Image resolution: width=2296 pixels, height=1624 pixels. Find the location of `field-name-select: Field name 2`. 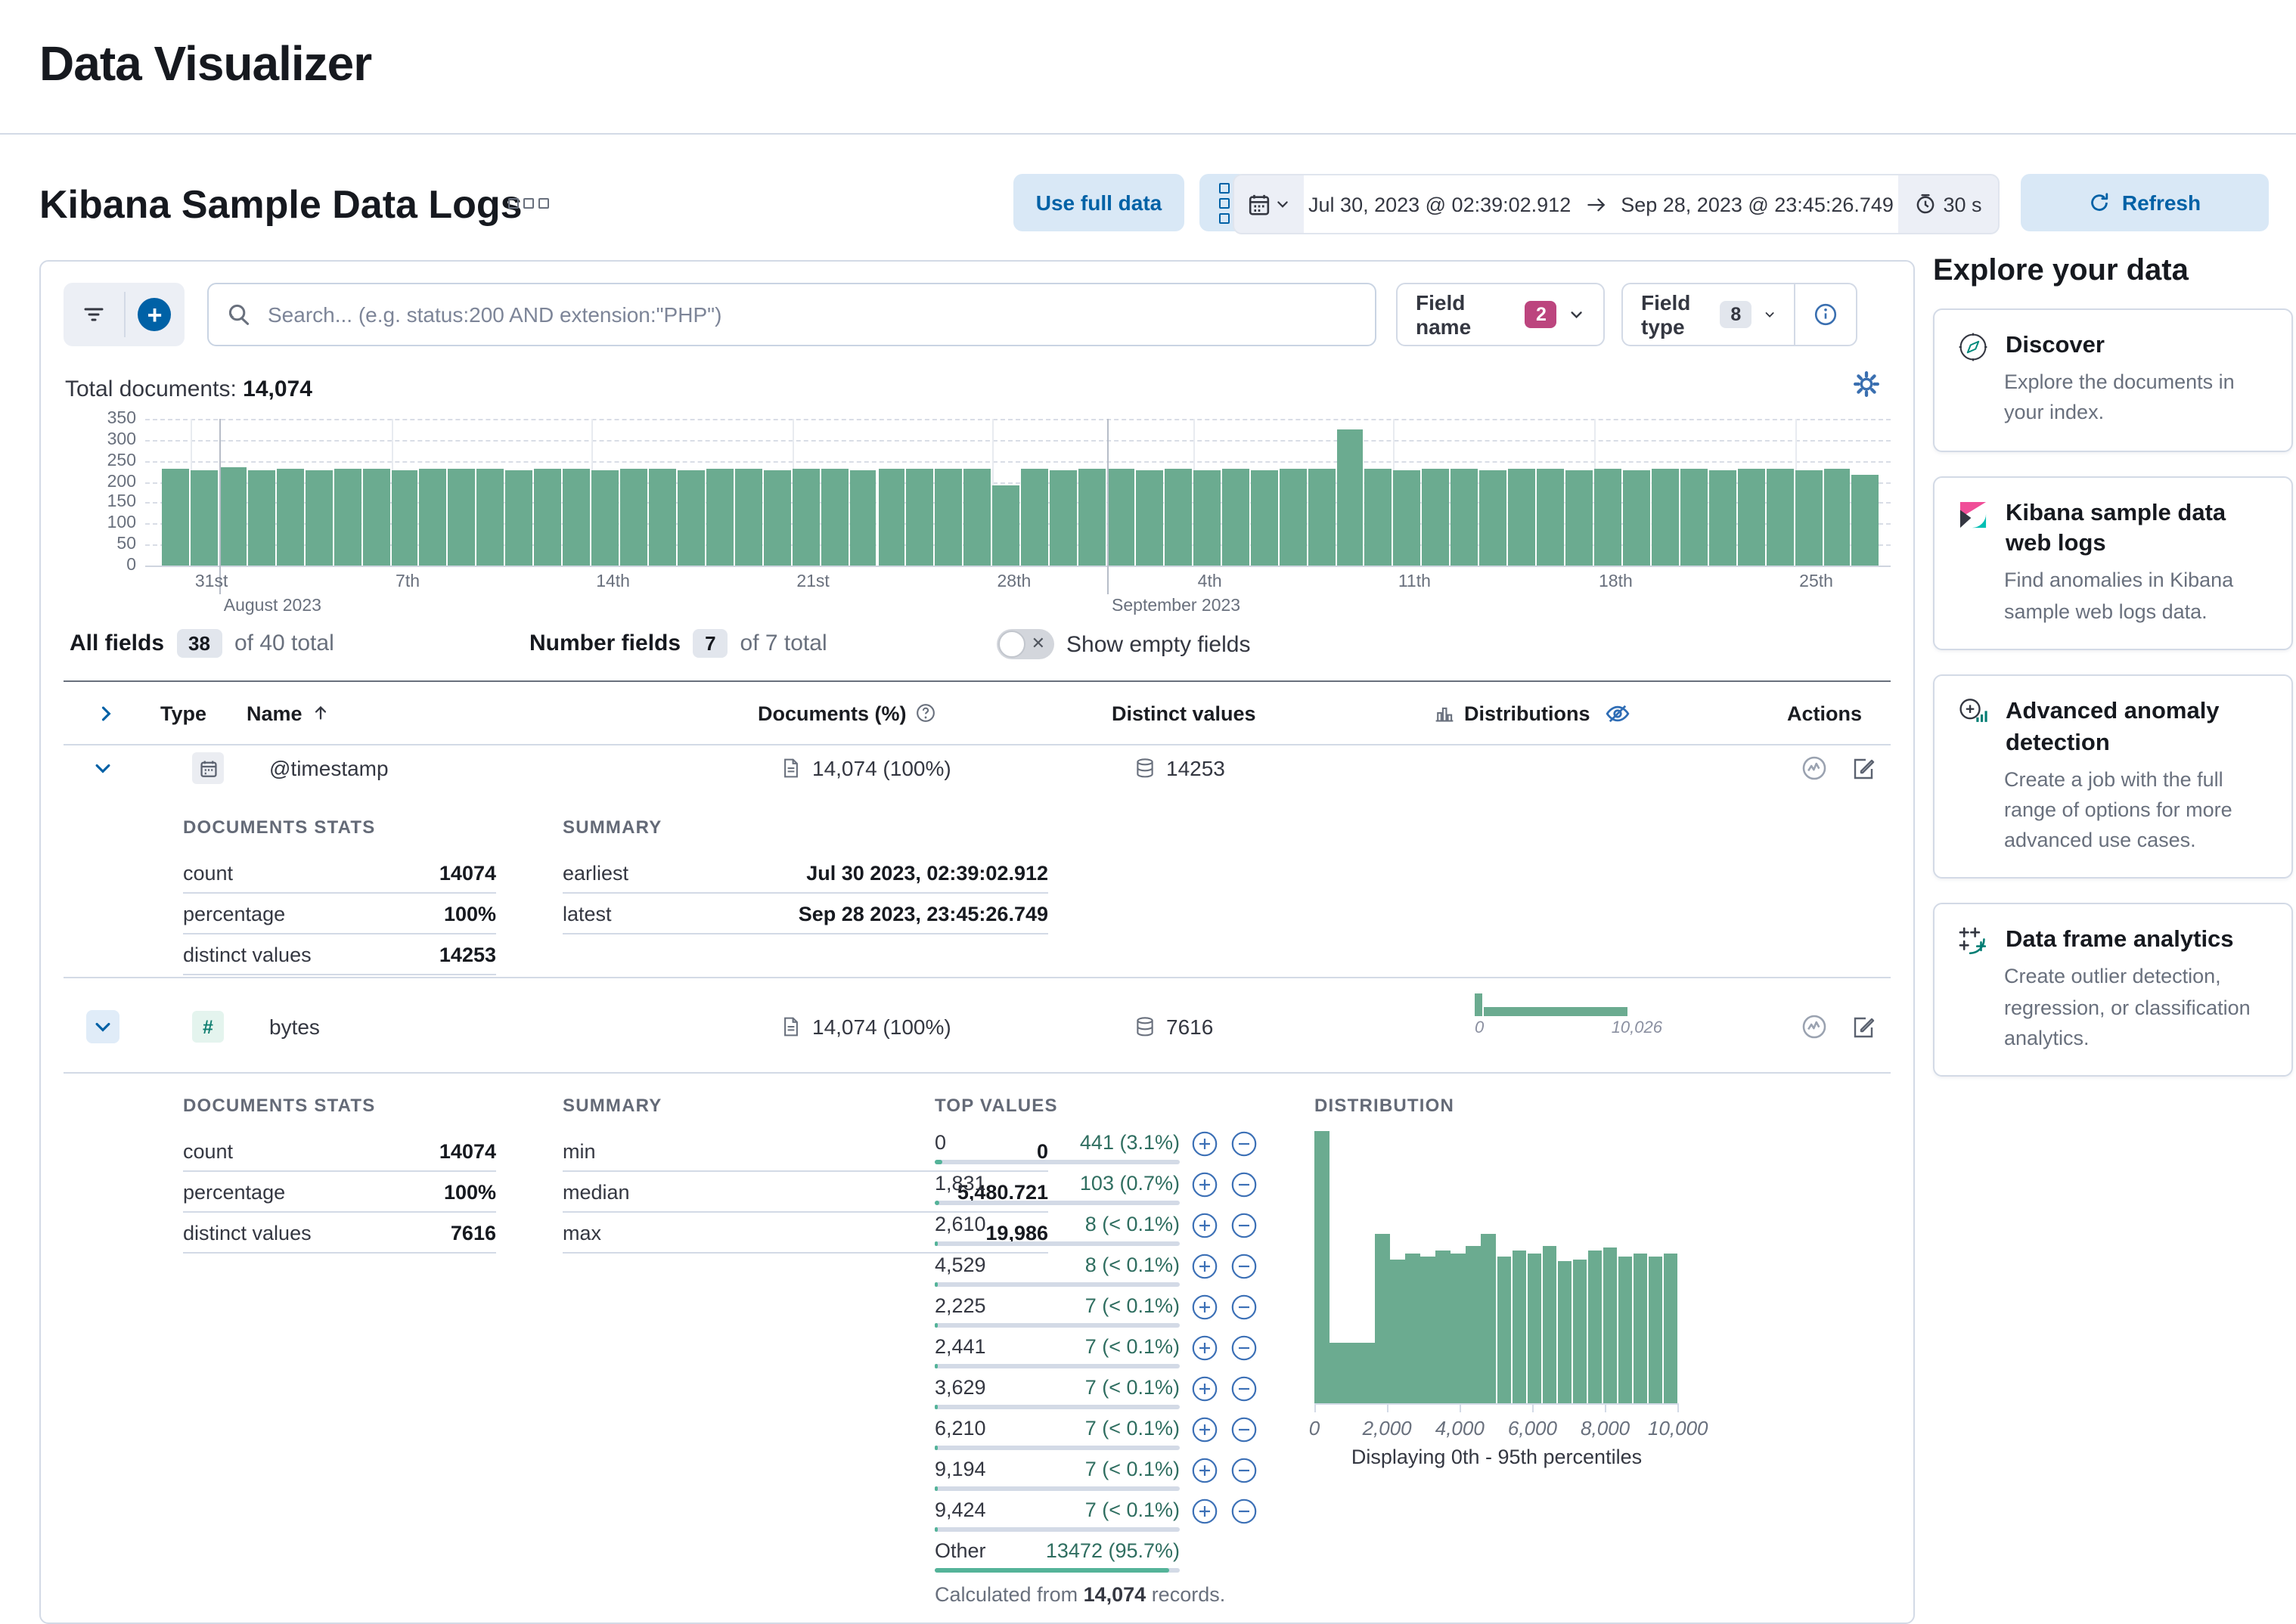

field-name-select: Field name 2 is located at coordinates (1500, 314).